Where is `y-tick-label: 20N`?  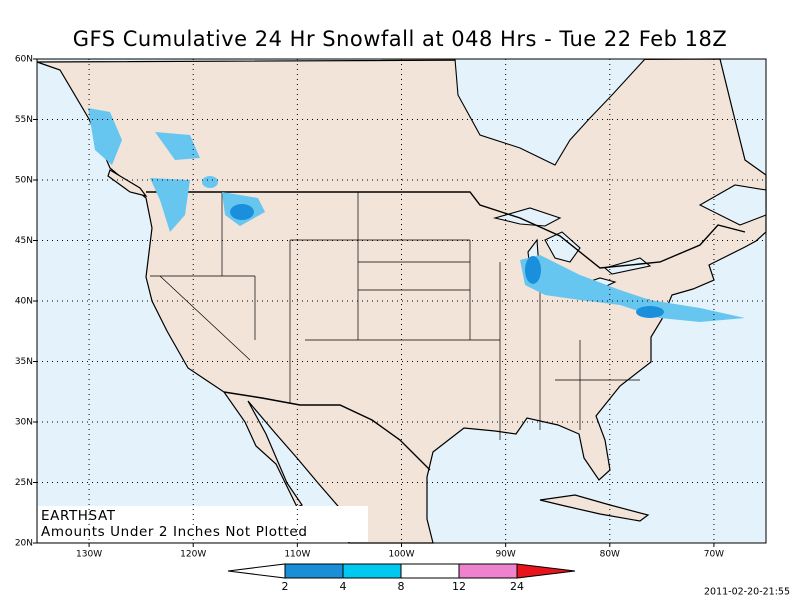
y-tick-label: 20N is located at coordinates (24, 544).